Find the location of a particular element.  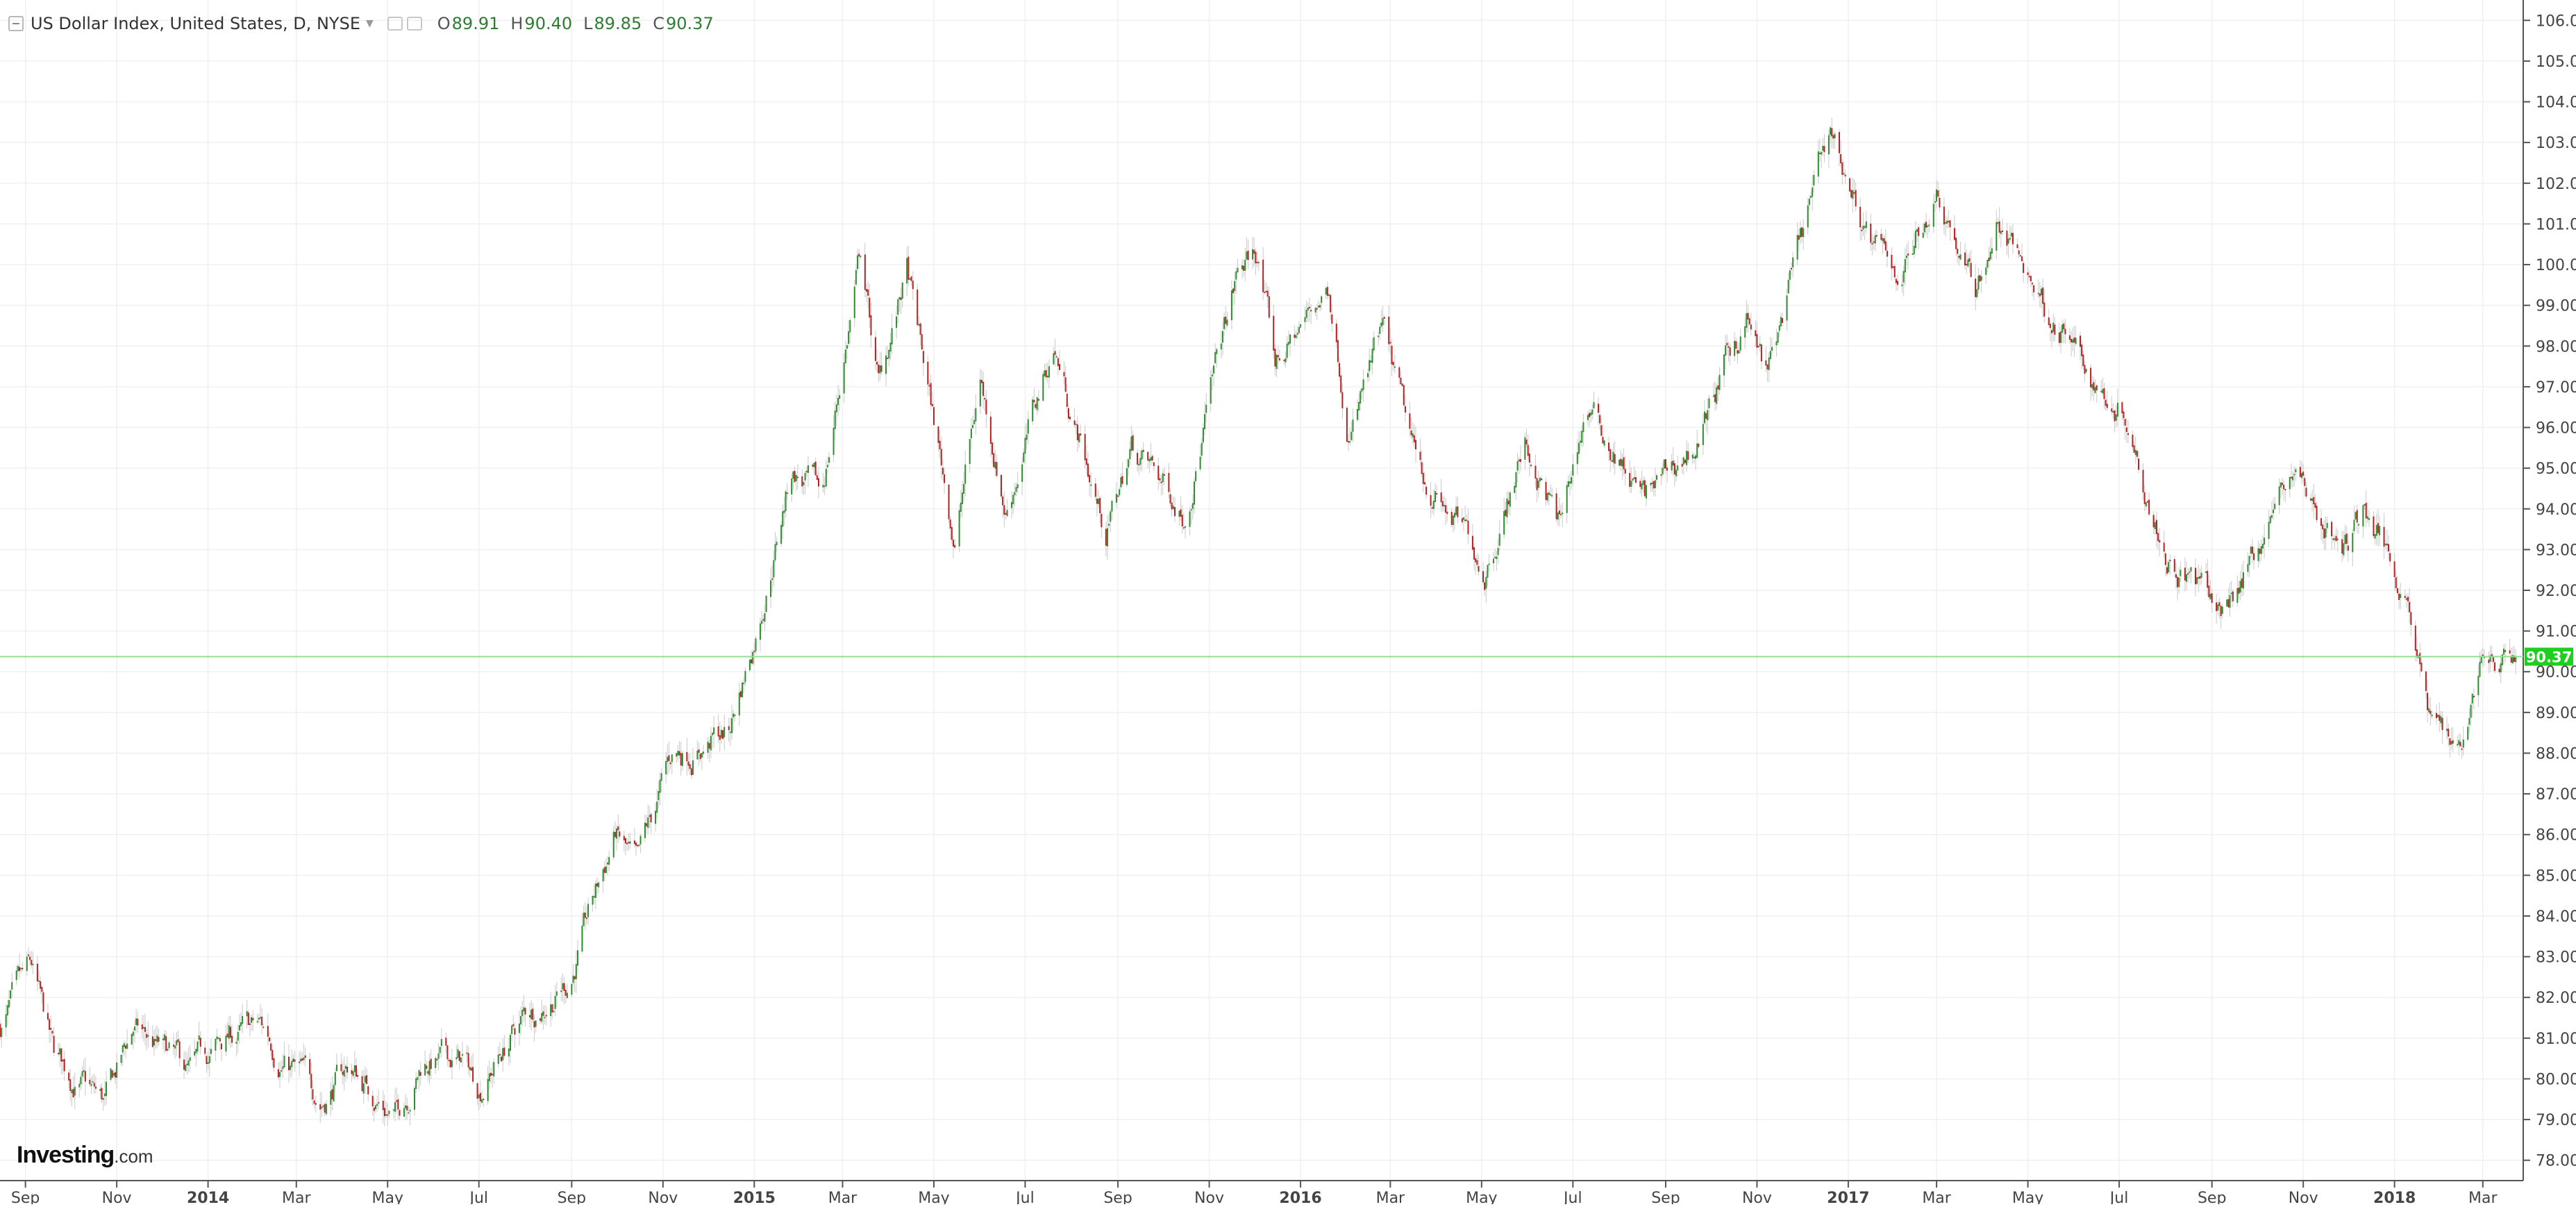

y-tick-label: 79.00 is located at coordinates (2556, 1120).